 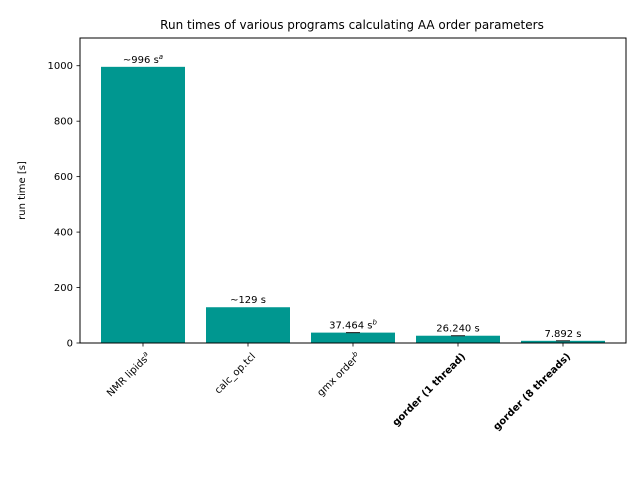 I want to click on y-tick-label-3: 600, so click(x=63, y=177).